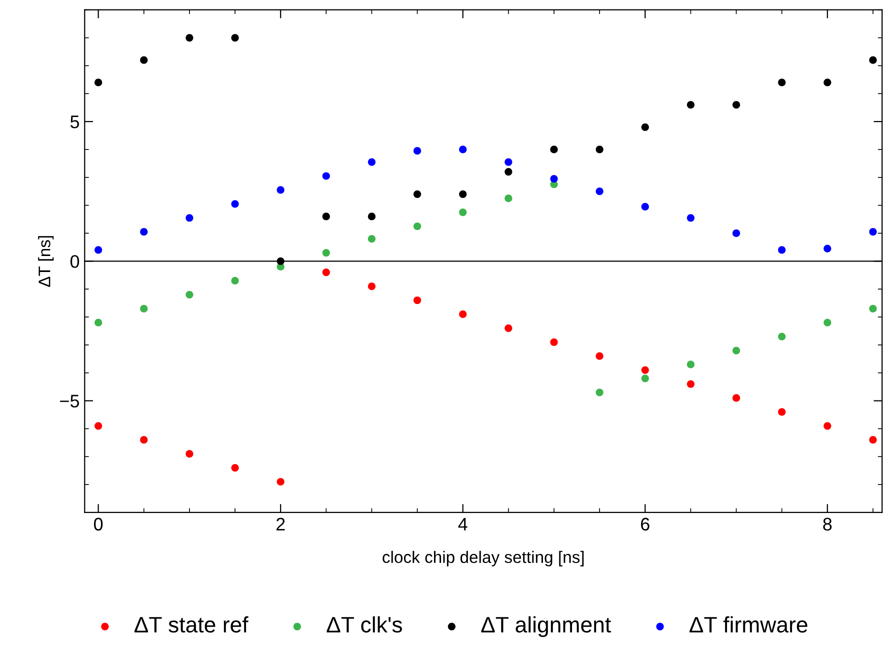 Image resolution: width=891 pixels, height=657 pixels. Describe the element at coordinates (364, 624) in the screenshot. I see `legend-label: ΔT clk's` at that location.